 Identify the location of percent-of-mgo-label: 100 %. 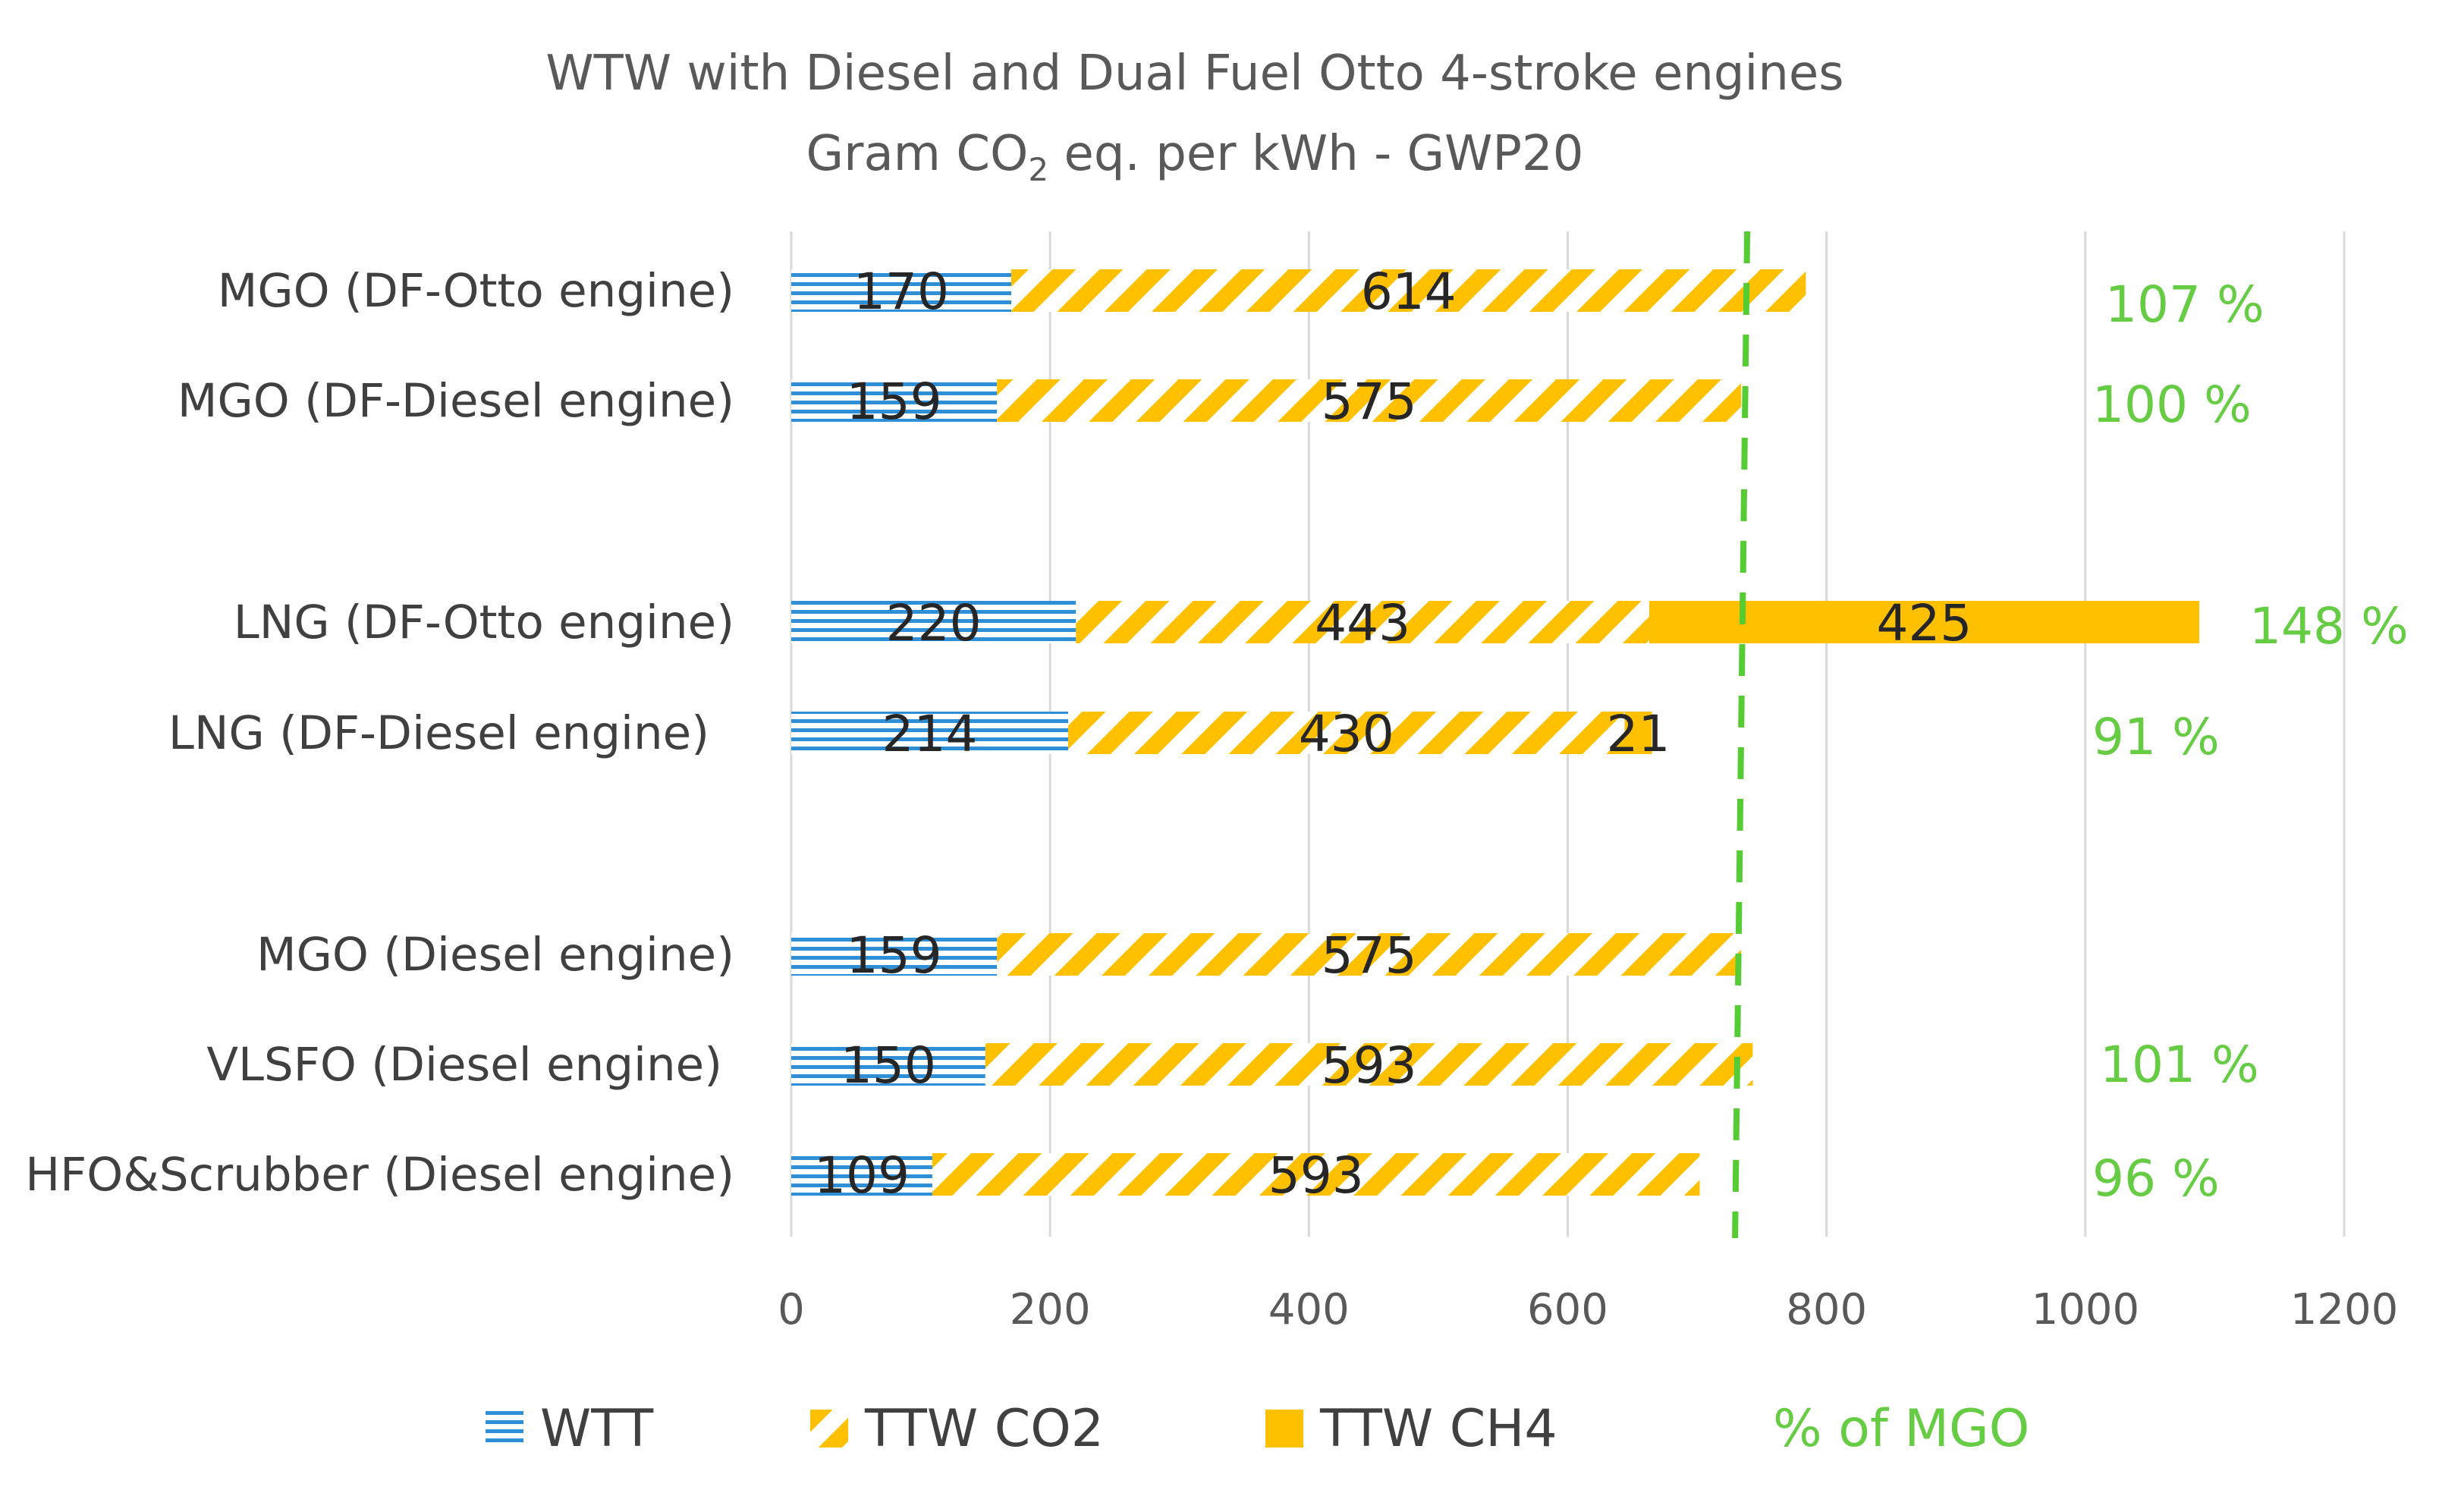
(2172, 405).